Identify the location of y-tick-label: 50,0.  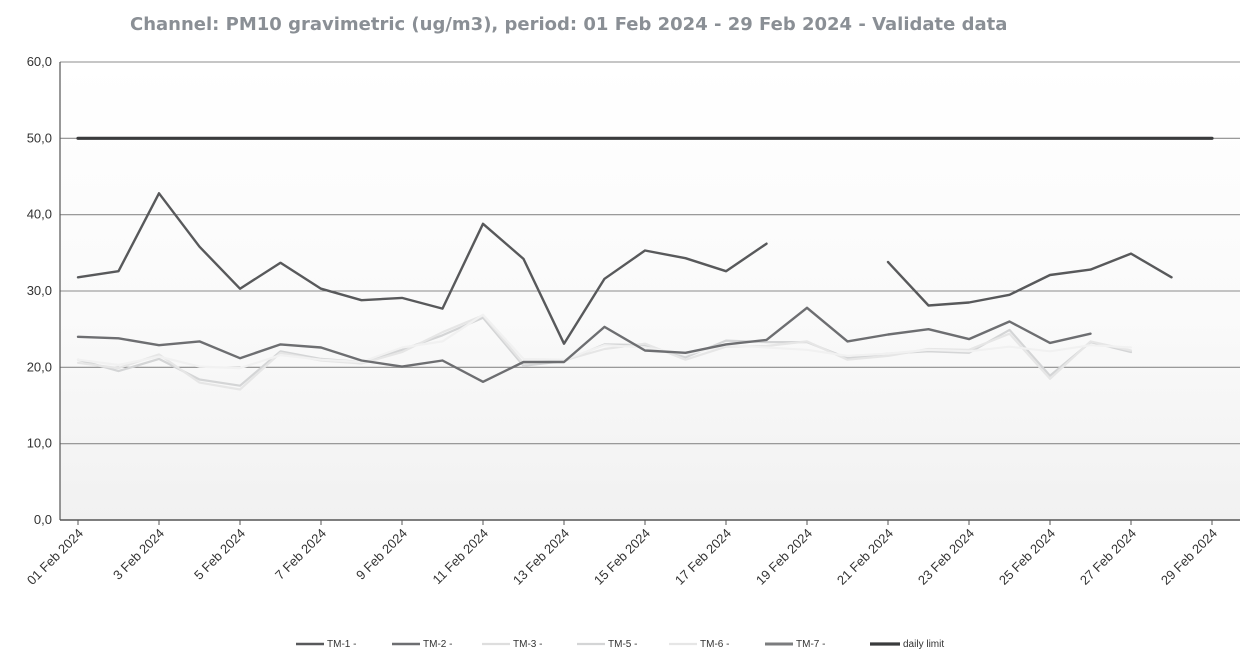
(39, 137).